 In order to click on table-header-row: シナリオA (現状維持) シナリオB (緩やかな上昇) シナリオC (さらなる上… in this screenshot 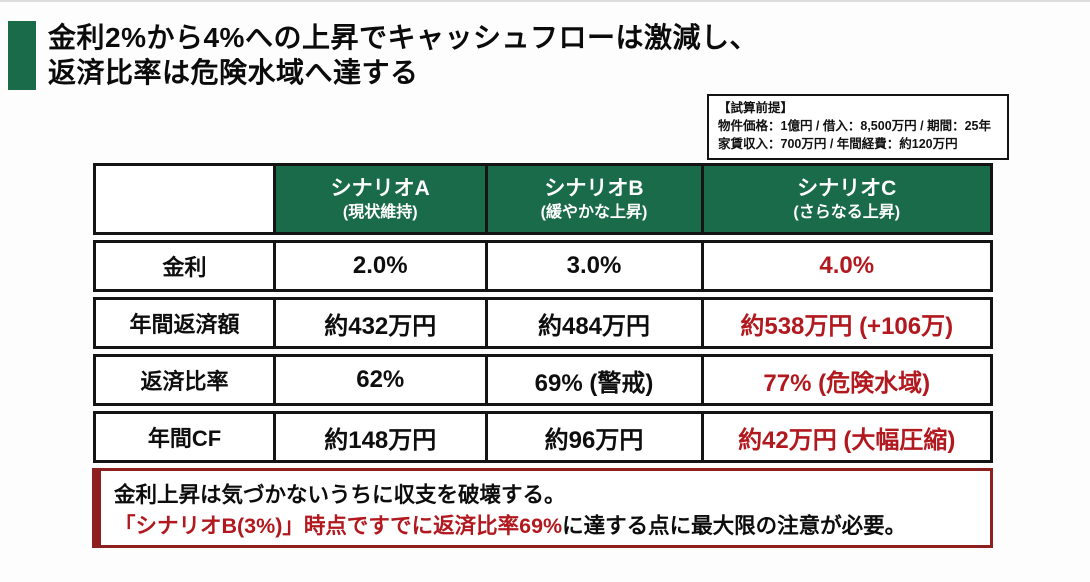, I will do `click(543, 199)`.